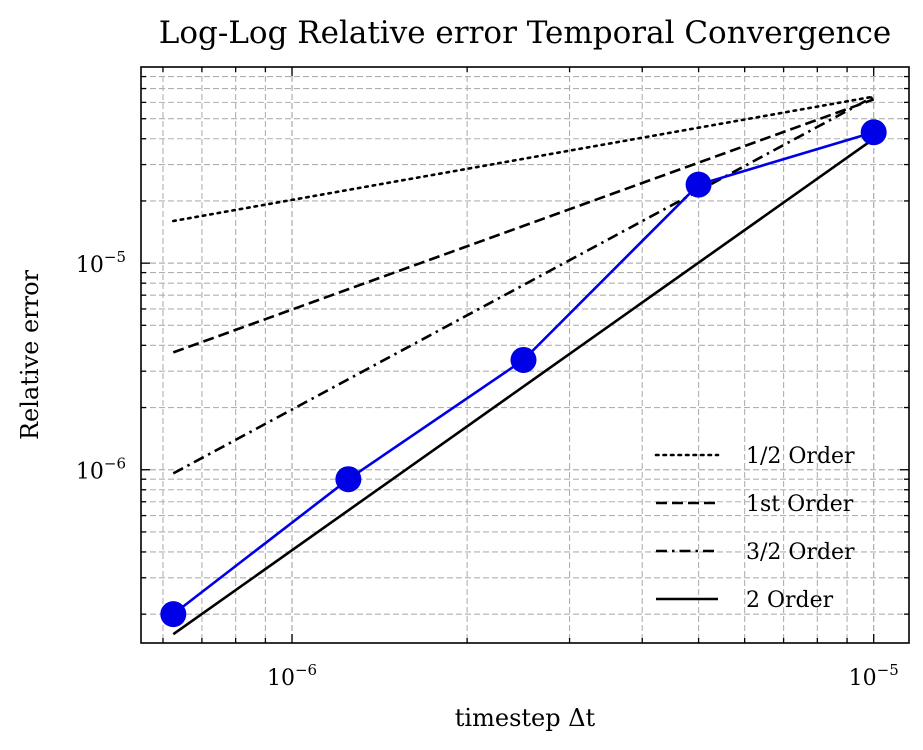 Image resolution: width=923 pixels, height=750 pixels. I want to click on x-tick-label: 10⁻⁶, so click(292, 676).